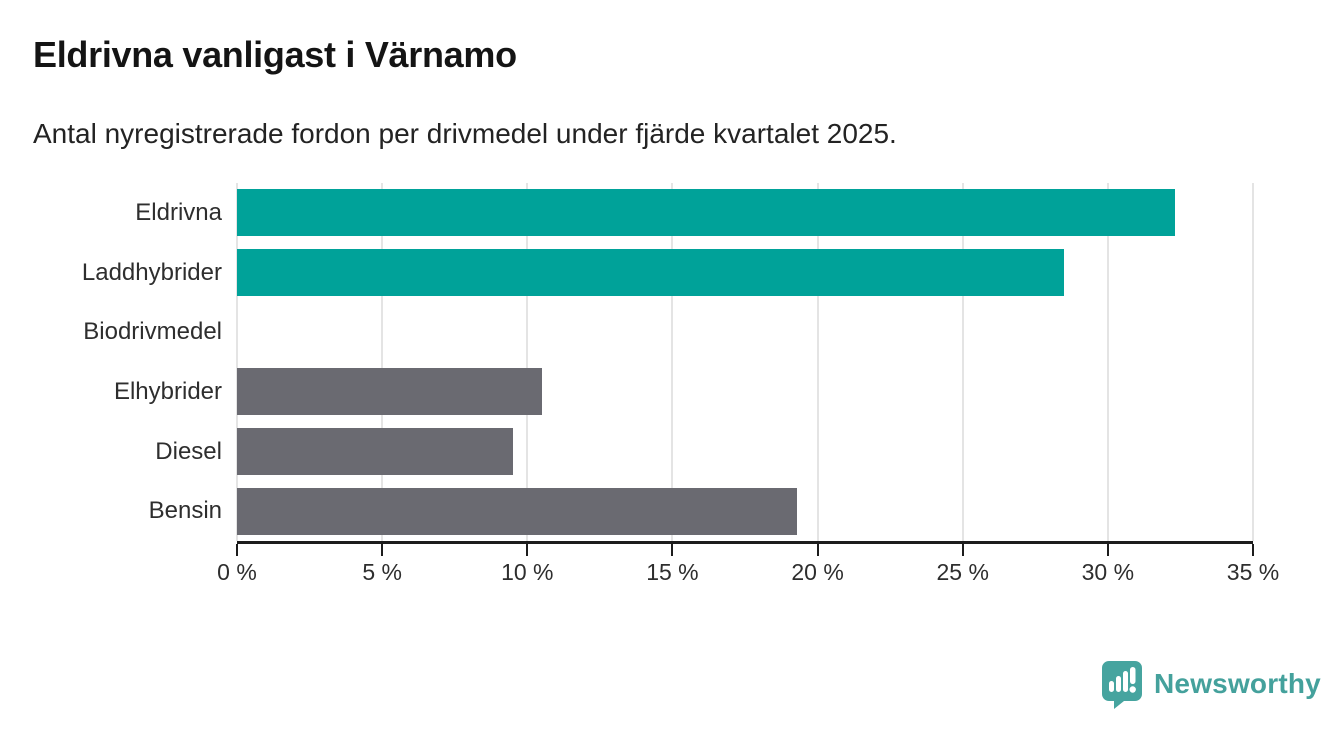 This screenshot has height=733, width=1340. I want to click on x-axis-tick-label: 35 %, so click(1253, 572).